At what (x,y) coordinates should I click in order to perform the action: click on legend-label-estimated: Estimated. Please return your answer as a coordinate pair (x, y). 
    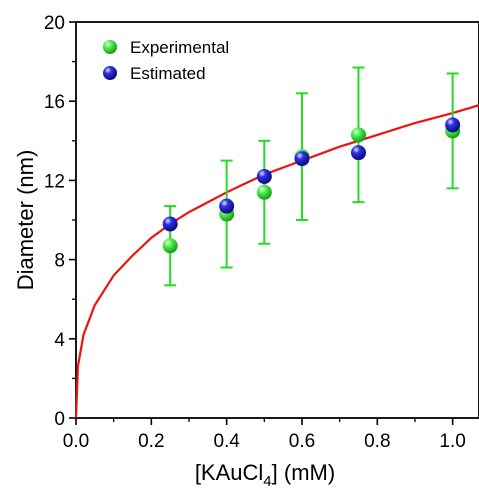
    Looking at the image, I should click on (168, 73).